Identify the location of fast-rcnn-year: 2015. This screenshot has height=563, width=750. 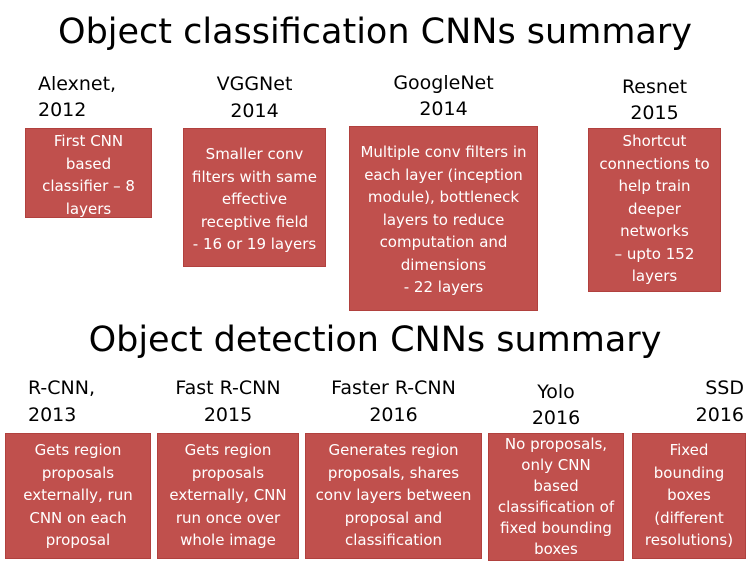
(228, 415).